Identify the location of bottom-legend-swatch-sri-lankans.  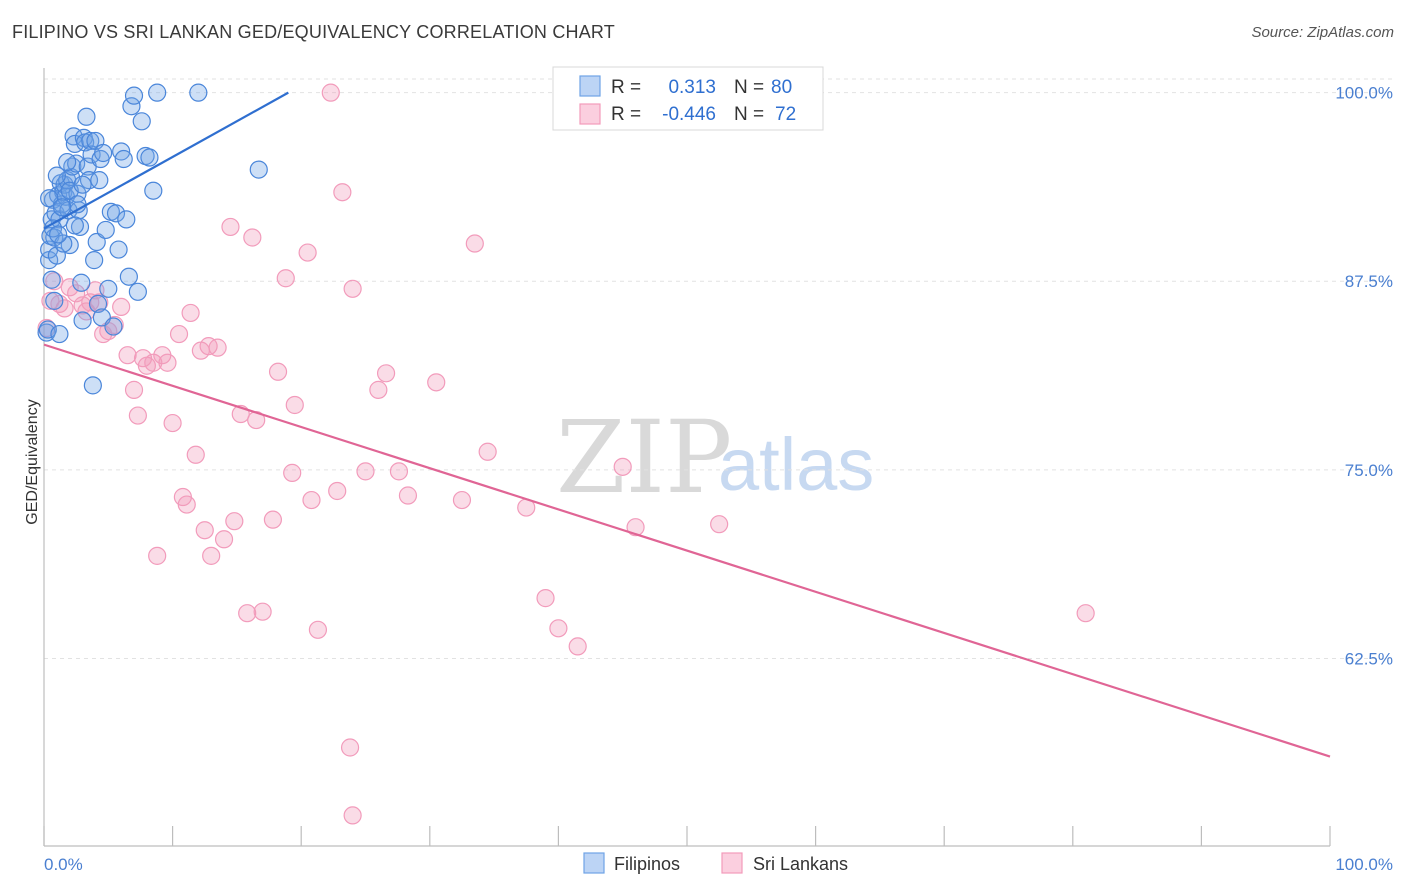
(732, 863).